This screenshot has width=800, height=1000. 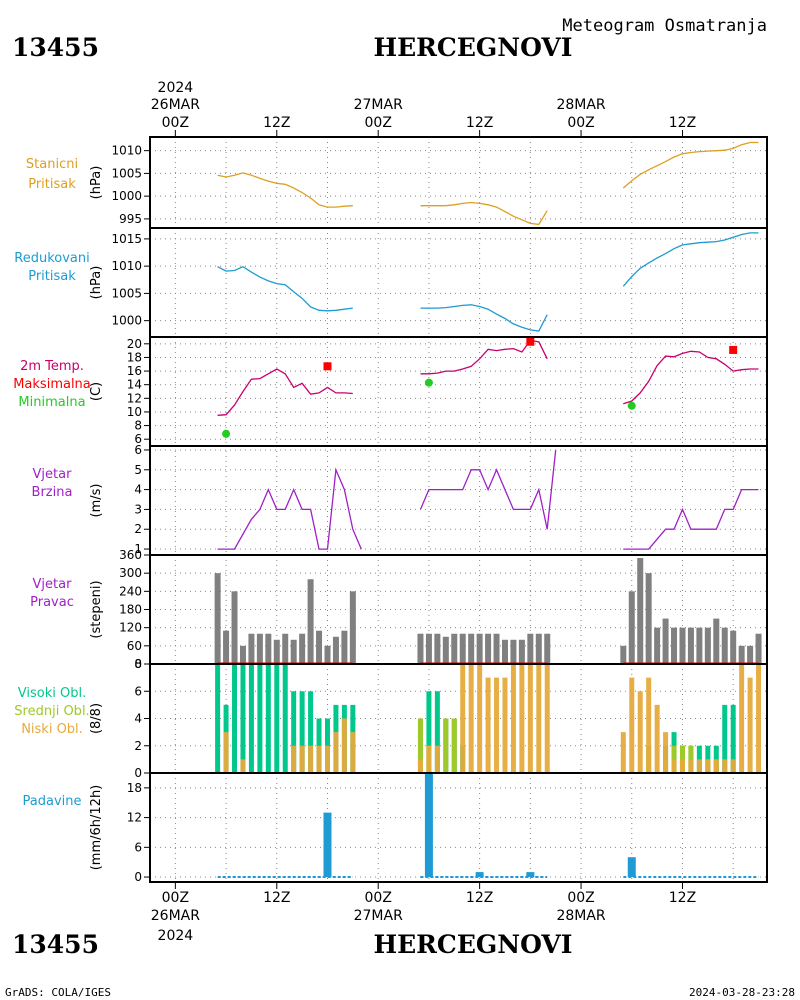 What do you see at coordinates (472, 944) in the screenshot?
I see `station-name-bottom: HERCEGNOVI` at bounding box center [472, 944].